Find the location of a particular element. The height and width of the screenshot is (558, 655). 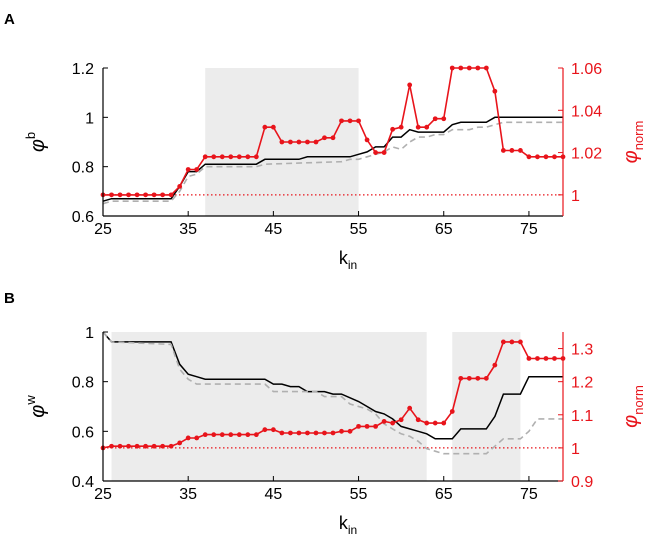

panel-b-y-right-axis-label: φnorm is located at coordinates (633, 406).